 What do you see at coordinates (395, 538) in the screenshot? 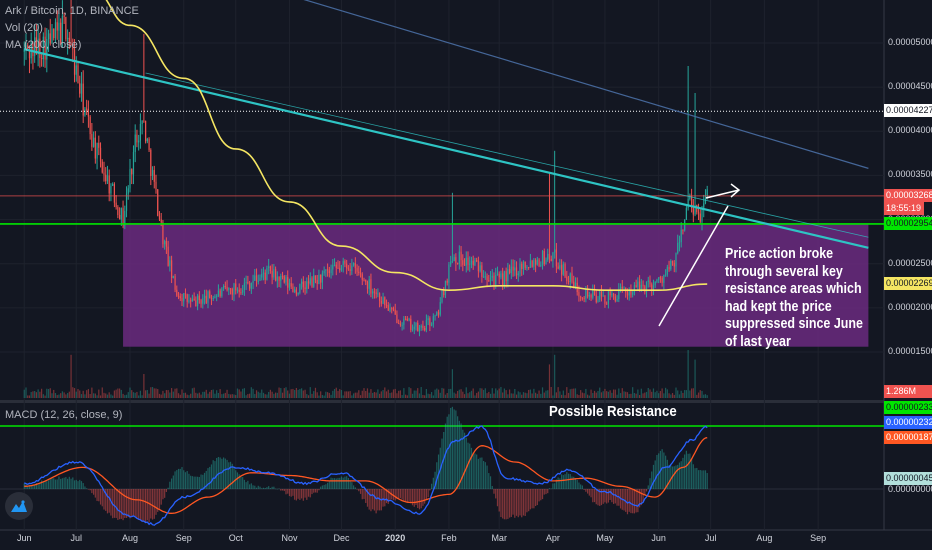
I see `time-tick-label: 2020` at bounding box center [395, 538].